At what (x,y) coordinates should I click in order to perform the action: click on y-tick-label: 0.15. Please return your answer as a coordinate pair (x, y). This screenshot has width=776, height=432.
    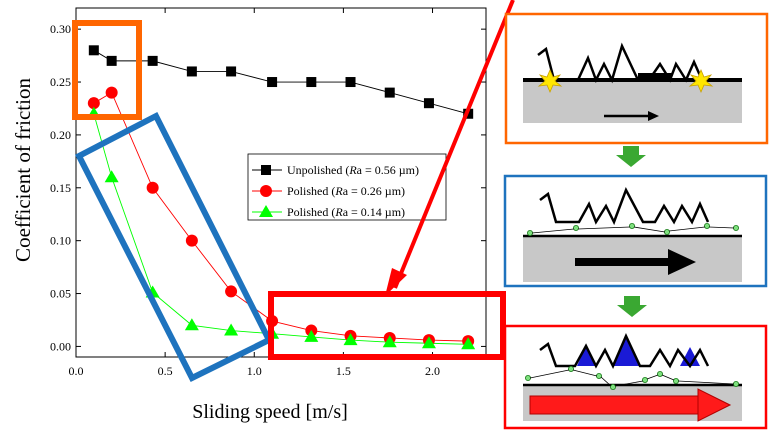
    Looking at the image, I should click on (60, 188).